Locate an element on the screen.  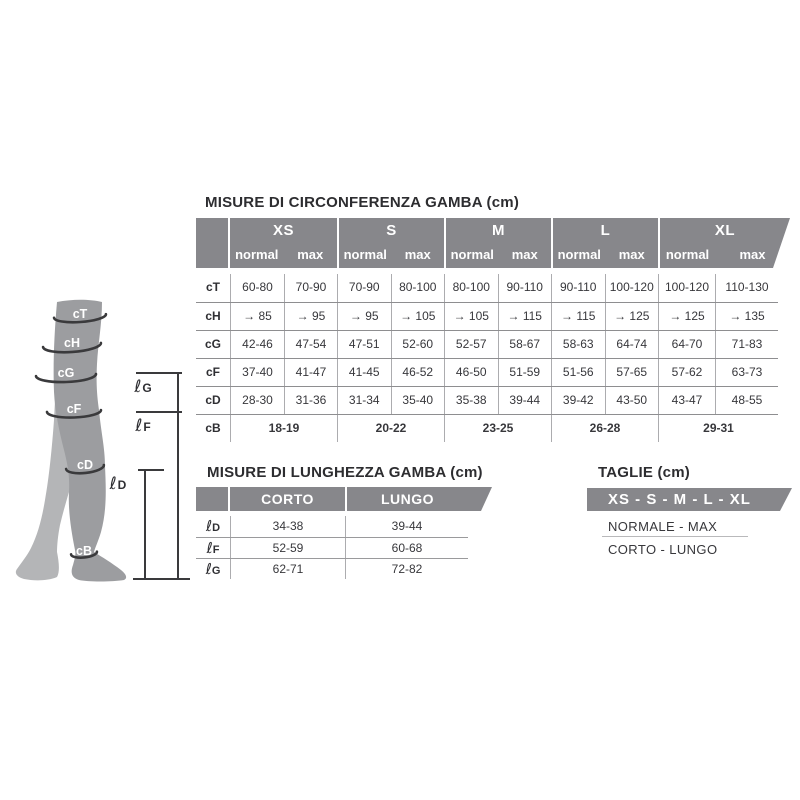
taglie-title: TAGLIE (cm) is located at coordinates (644, 472).